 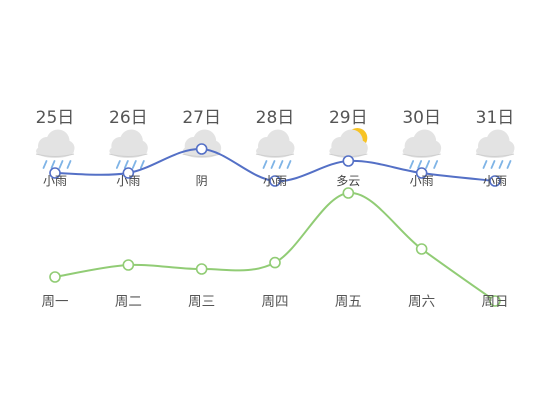 What do you see at coordinates (348, 143) in the screenshot?
I see `partly-cloudy-icon` at bounding box center [348, 143].